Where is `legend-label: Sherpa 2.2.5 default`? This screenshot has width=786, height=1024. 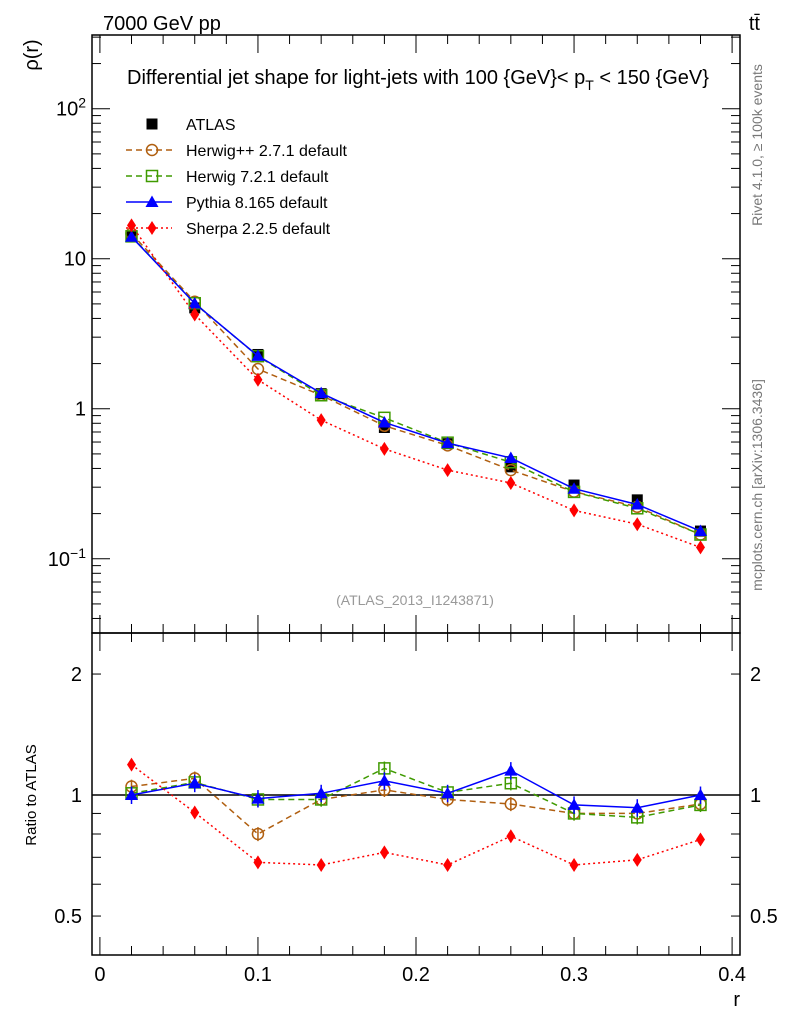 legend-label: Sherpa 2.2.5 default is located at coordinates (258, 229).